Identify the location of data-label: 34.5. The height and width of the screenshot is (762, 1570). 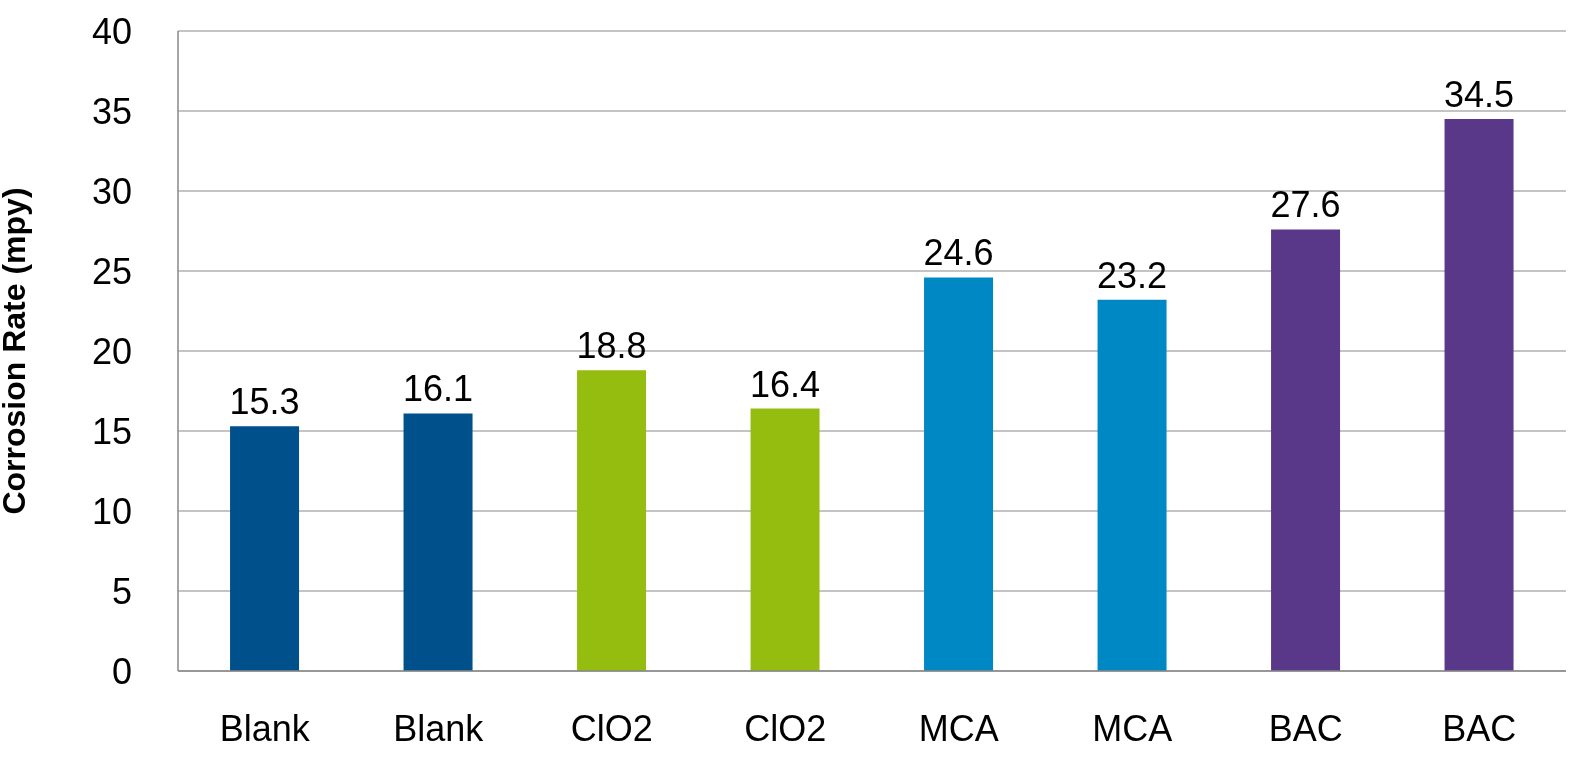
(1479, 94).